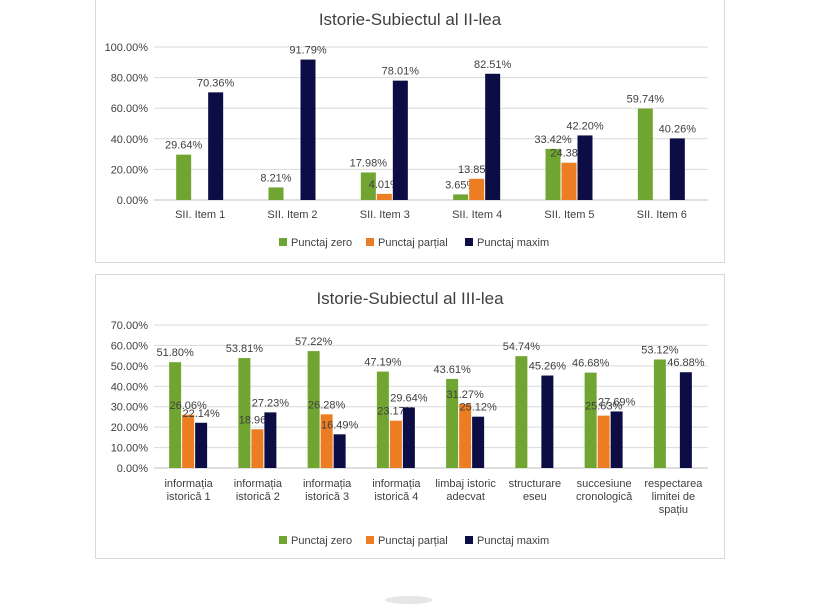 This screenshot has height=604, width=820. Describe the element at coordinates (130, 367) in the screenshot. I see `y-tick-label: 50.00%` at that location.